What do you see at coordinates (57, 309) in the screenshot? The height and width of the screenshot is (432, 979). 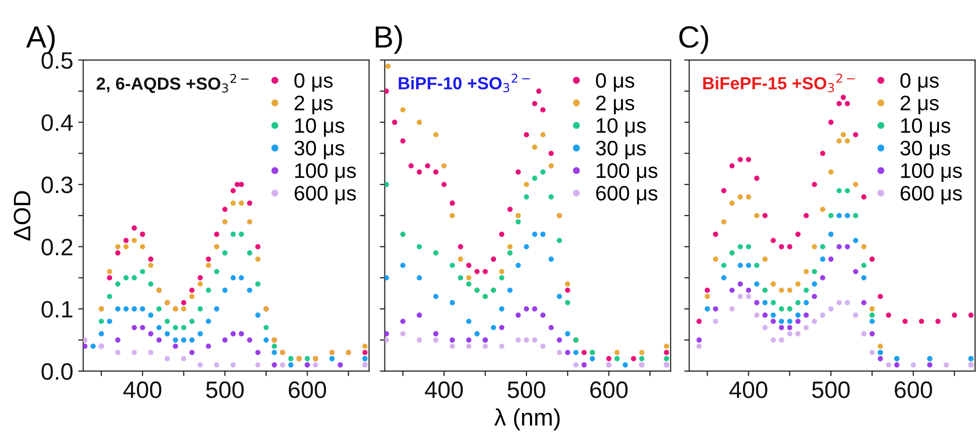 I see `y-tick-label: 0.1` at bounding box center [57, 309].